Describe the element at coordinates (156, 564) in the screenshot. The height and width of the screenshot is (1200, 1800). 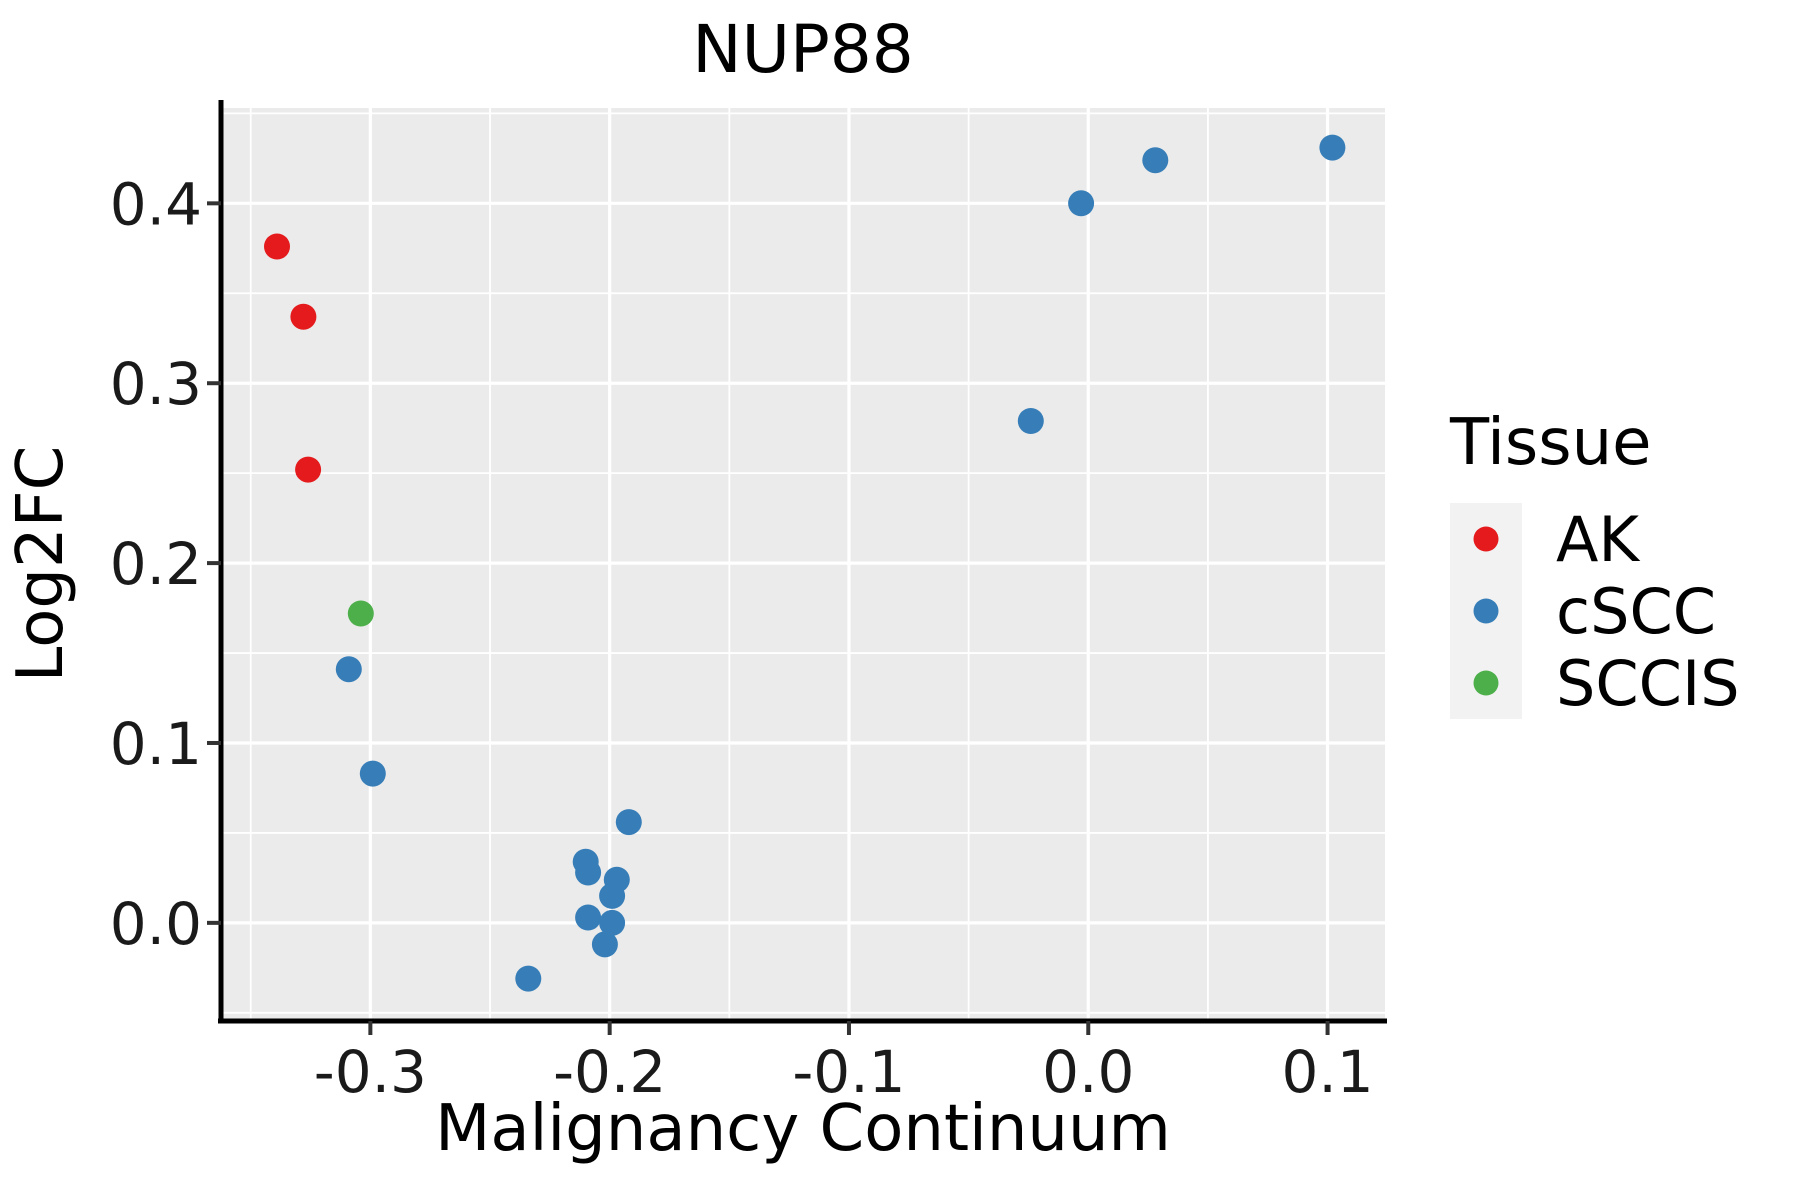
I see `y-tick-label: 0.2` at that location.